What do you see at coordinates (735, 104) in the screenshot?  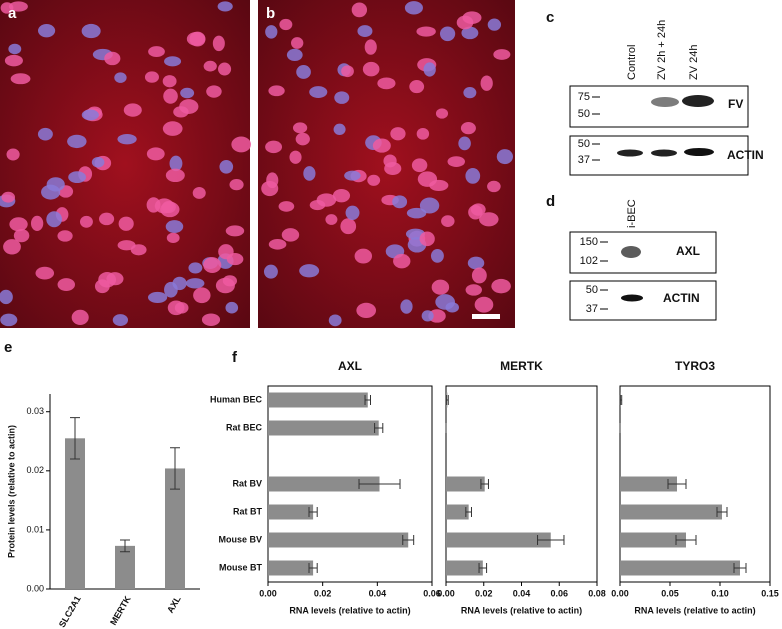 I see `blot-target: FV` at bounding box center [735, 104].